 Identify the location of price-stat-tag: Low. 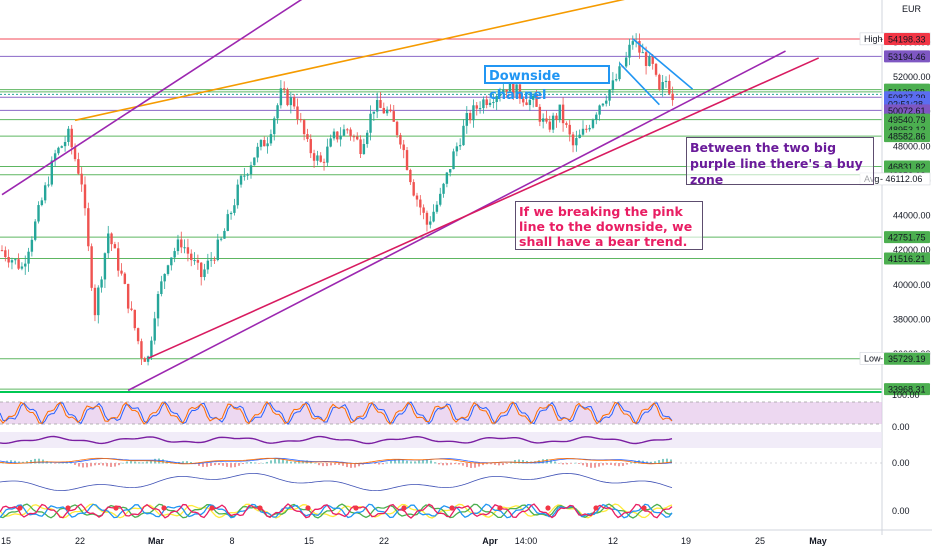
(872, 358).